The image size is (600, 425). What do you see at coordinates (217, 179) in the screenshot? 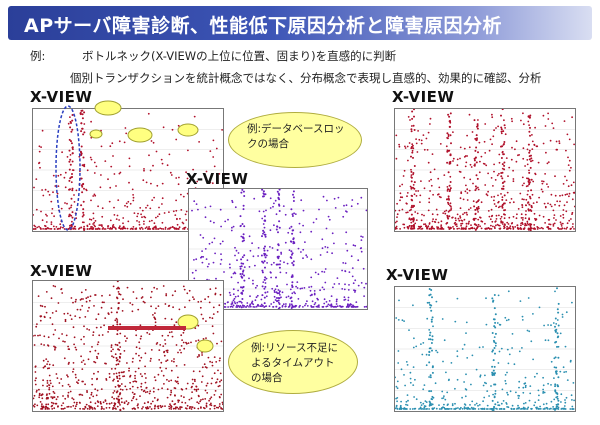
I see `chart-label-3: X-VIEW` at bounding box center [217, 179].